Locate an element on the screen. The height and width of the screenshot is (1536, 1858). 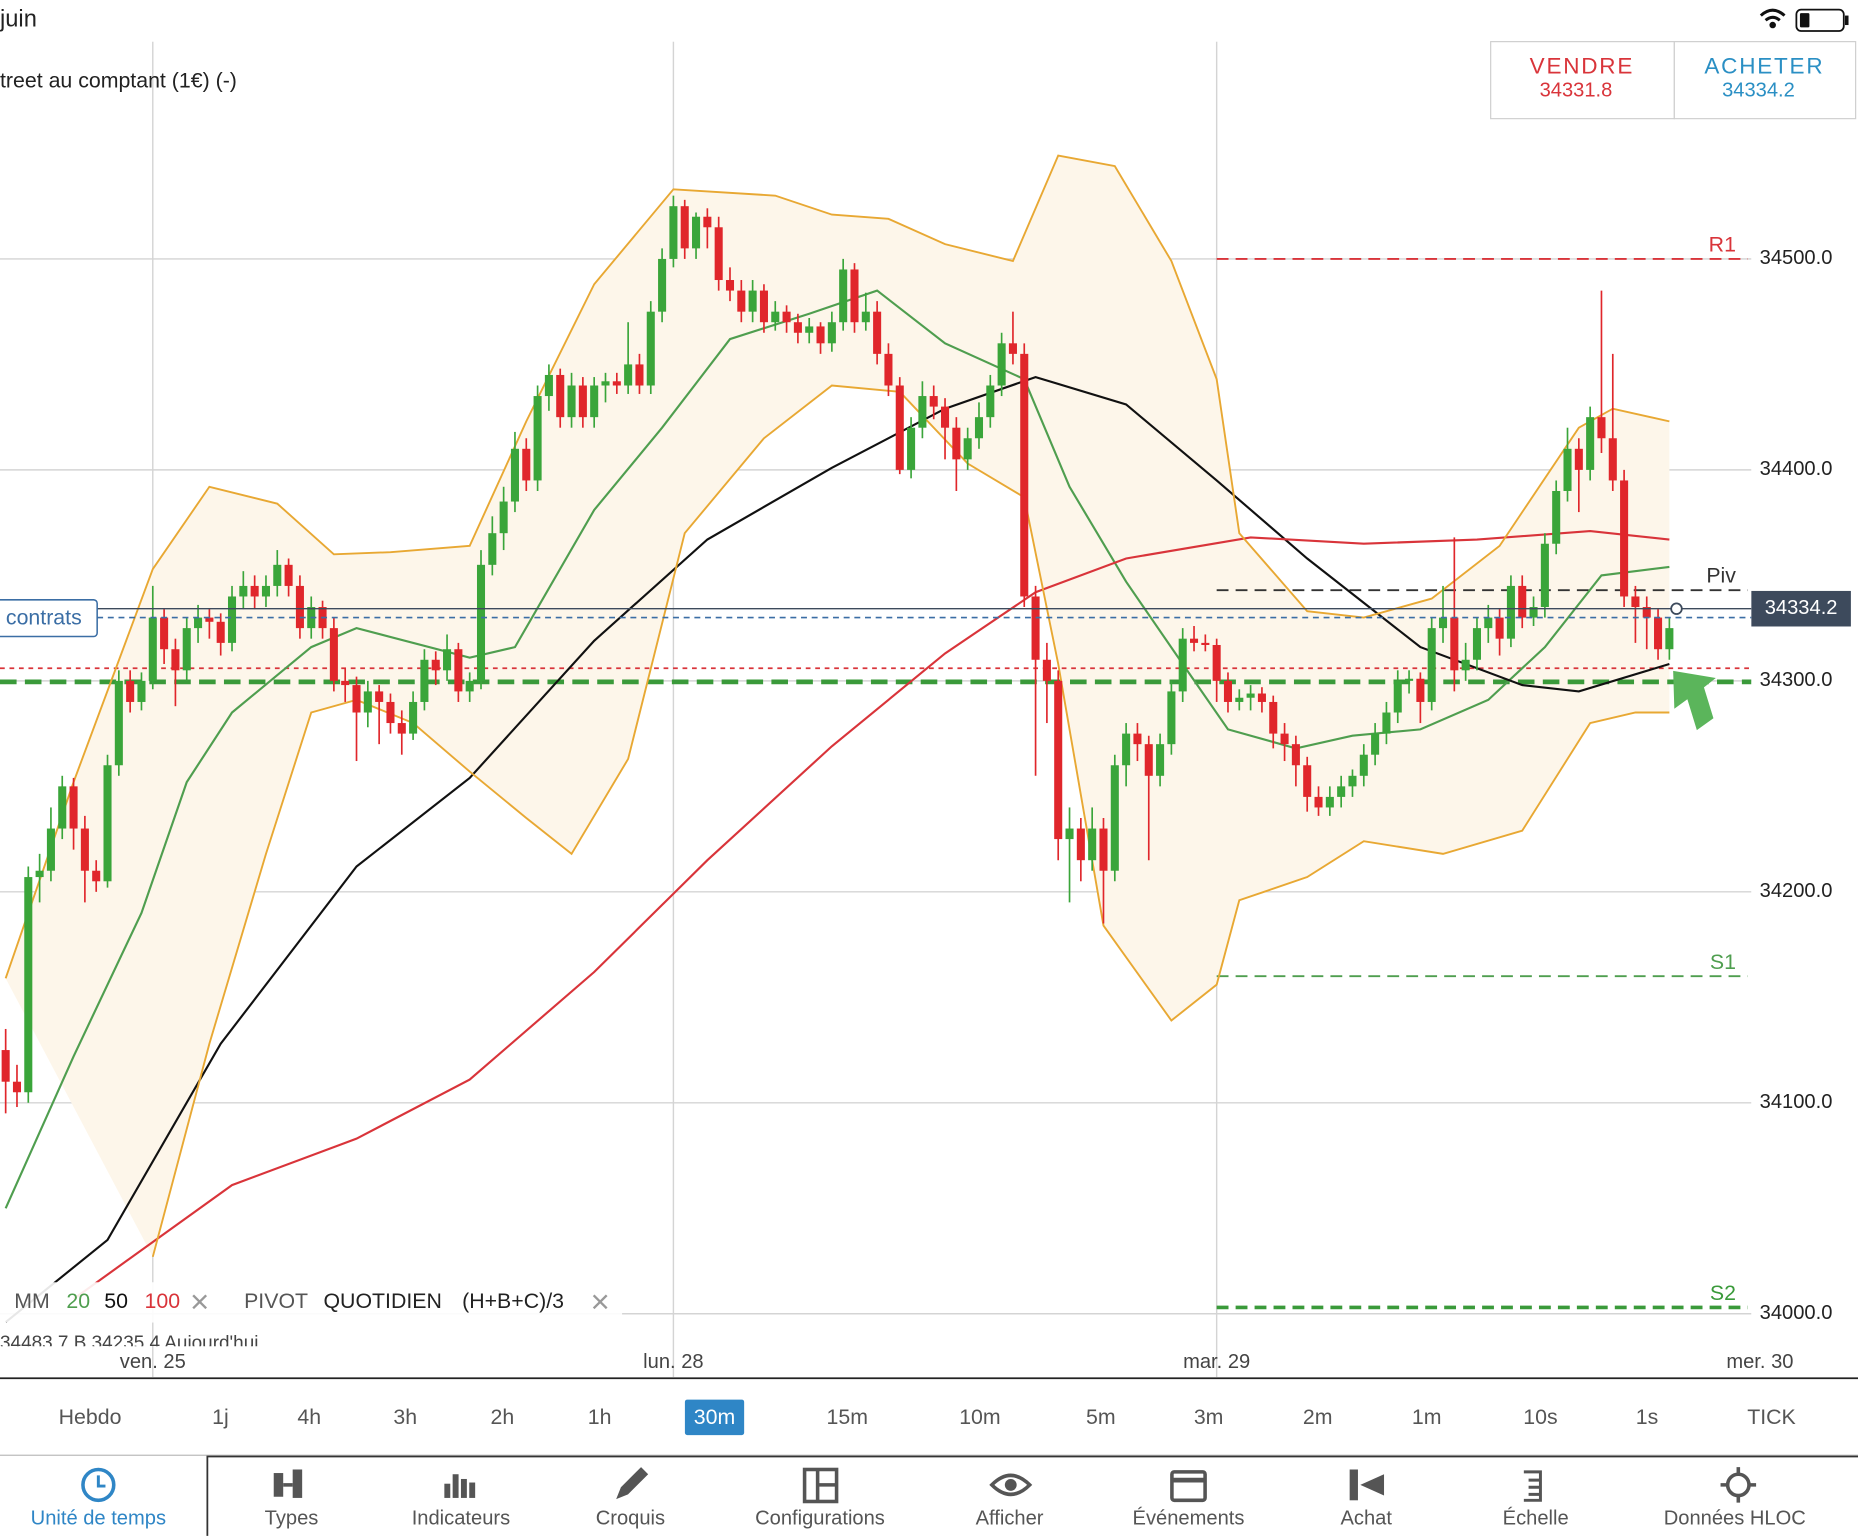
remove-pivot is located at coordinates (600, 1302).